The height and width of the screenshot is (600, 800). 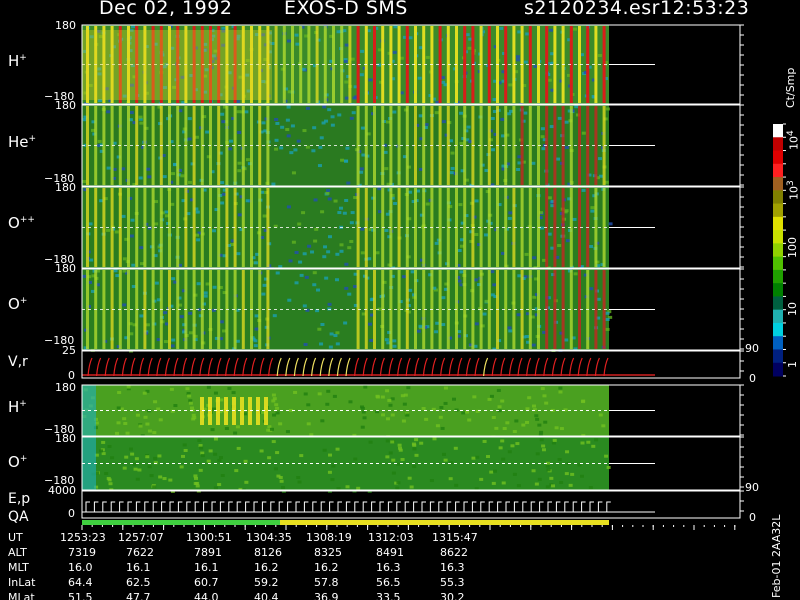 What do you see at coordinates (209, 537) in the screenshot?
I see `table-cell: 1300:51` at bounding box center [209, 537].